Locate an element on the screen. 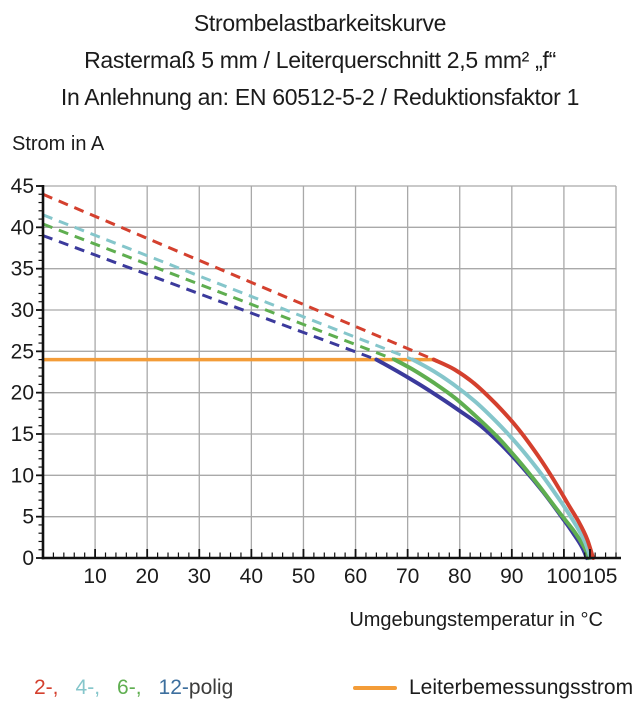 This screenshot has height=716, width=640. x-tick-label: 50 is located at coordinates (303, 576).